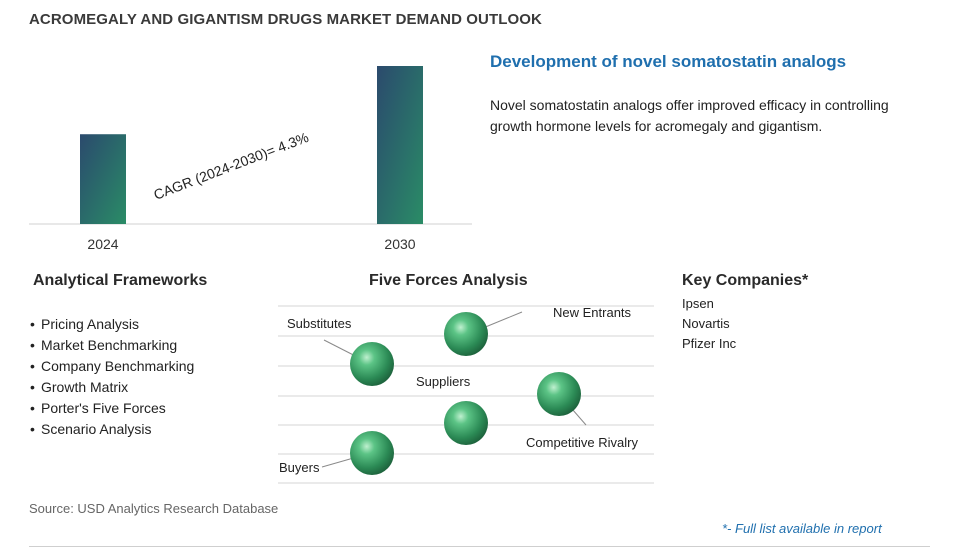  What do you see at coordinates (479, 546) in the screenshot?
I see `bottom-divider` at bounding box center [479, 546].